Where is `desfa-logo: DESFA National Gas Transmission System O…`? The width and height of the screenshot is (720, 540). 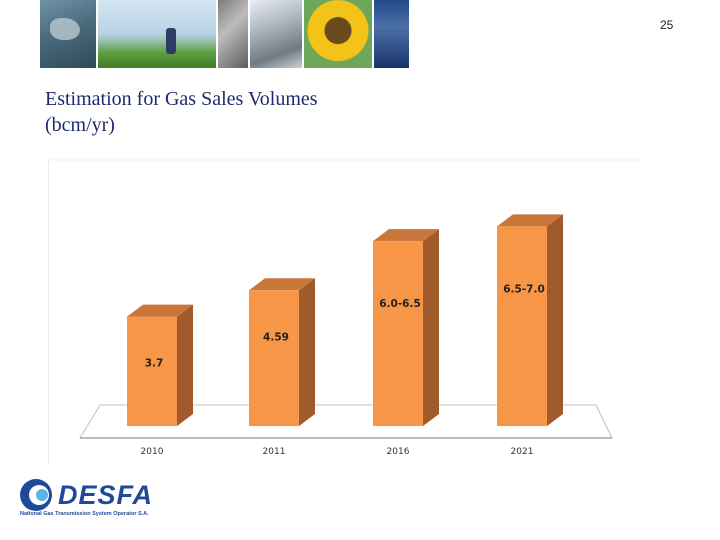 desfa-logo: DESFA National Gas Transmission System O… is located at coordinates (100, 500).